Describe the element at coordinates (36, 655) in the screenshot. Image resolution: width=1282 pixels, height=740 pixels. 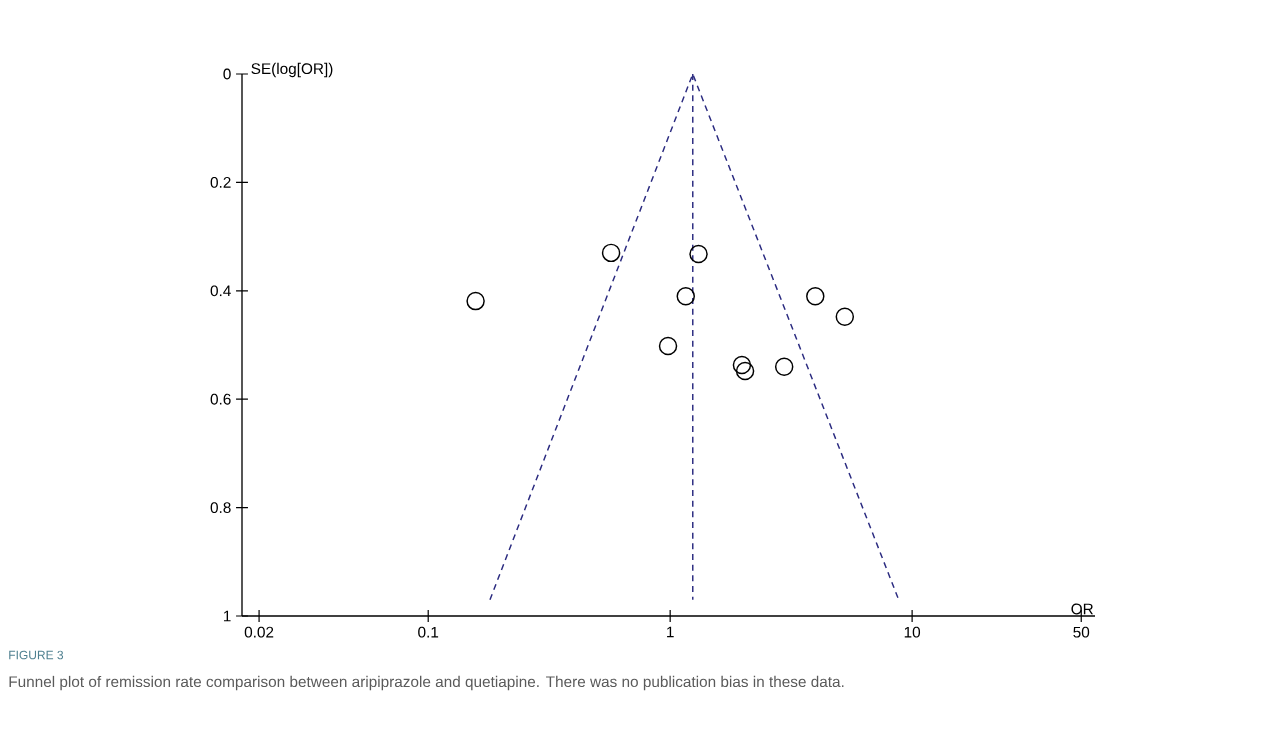
I see `caption: FIGURE 3` at that location.